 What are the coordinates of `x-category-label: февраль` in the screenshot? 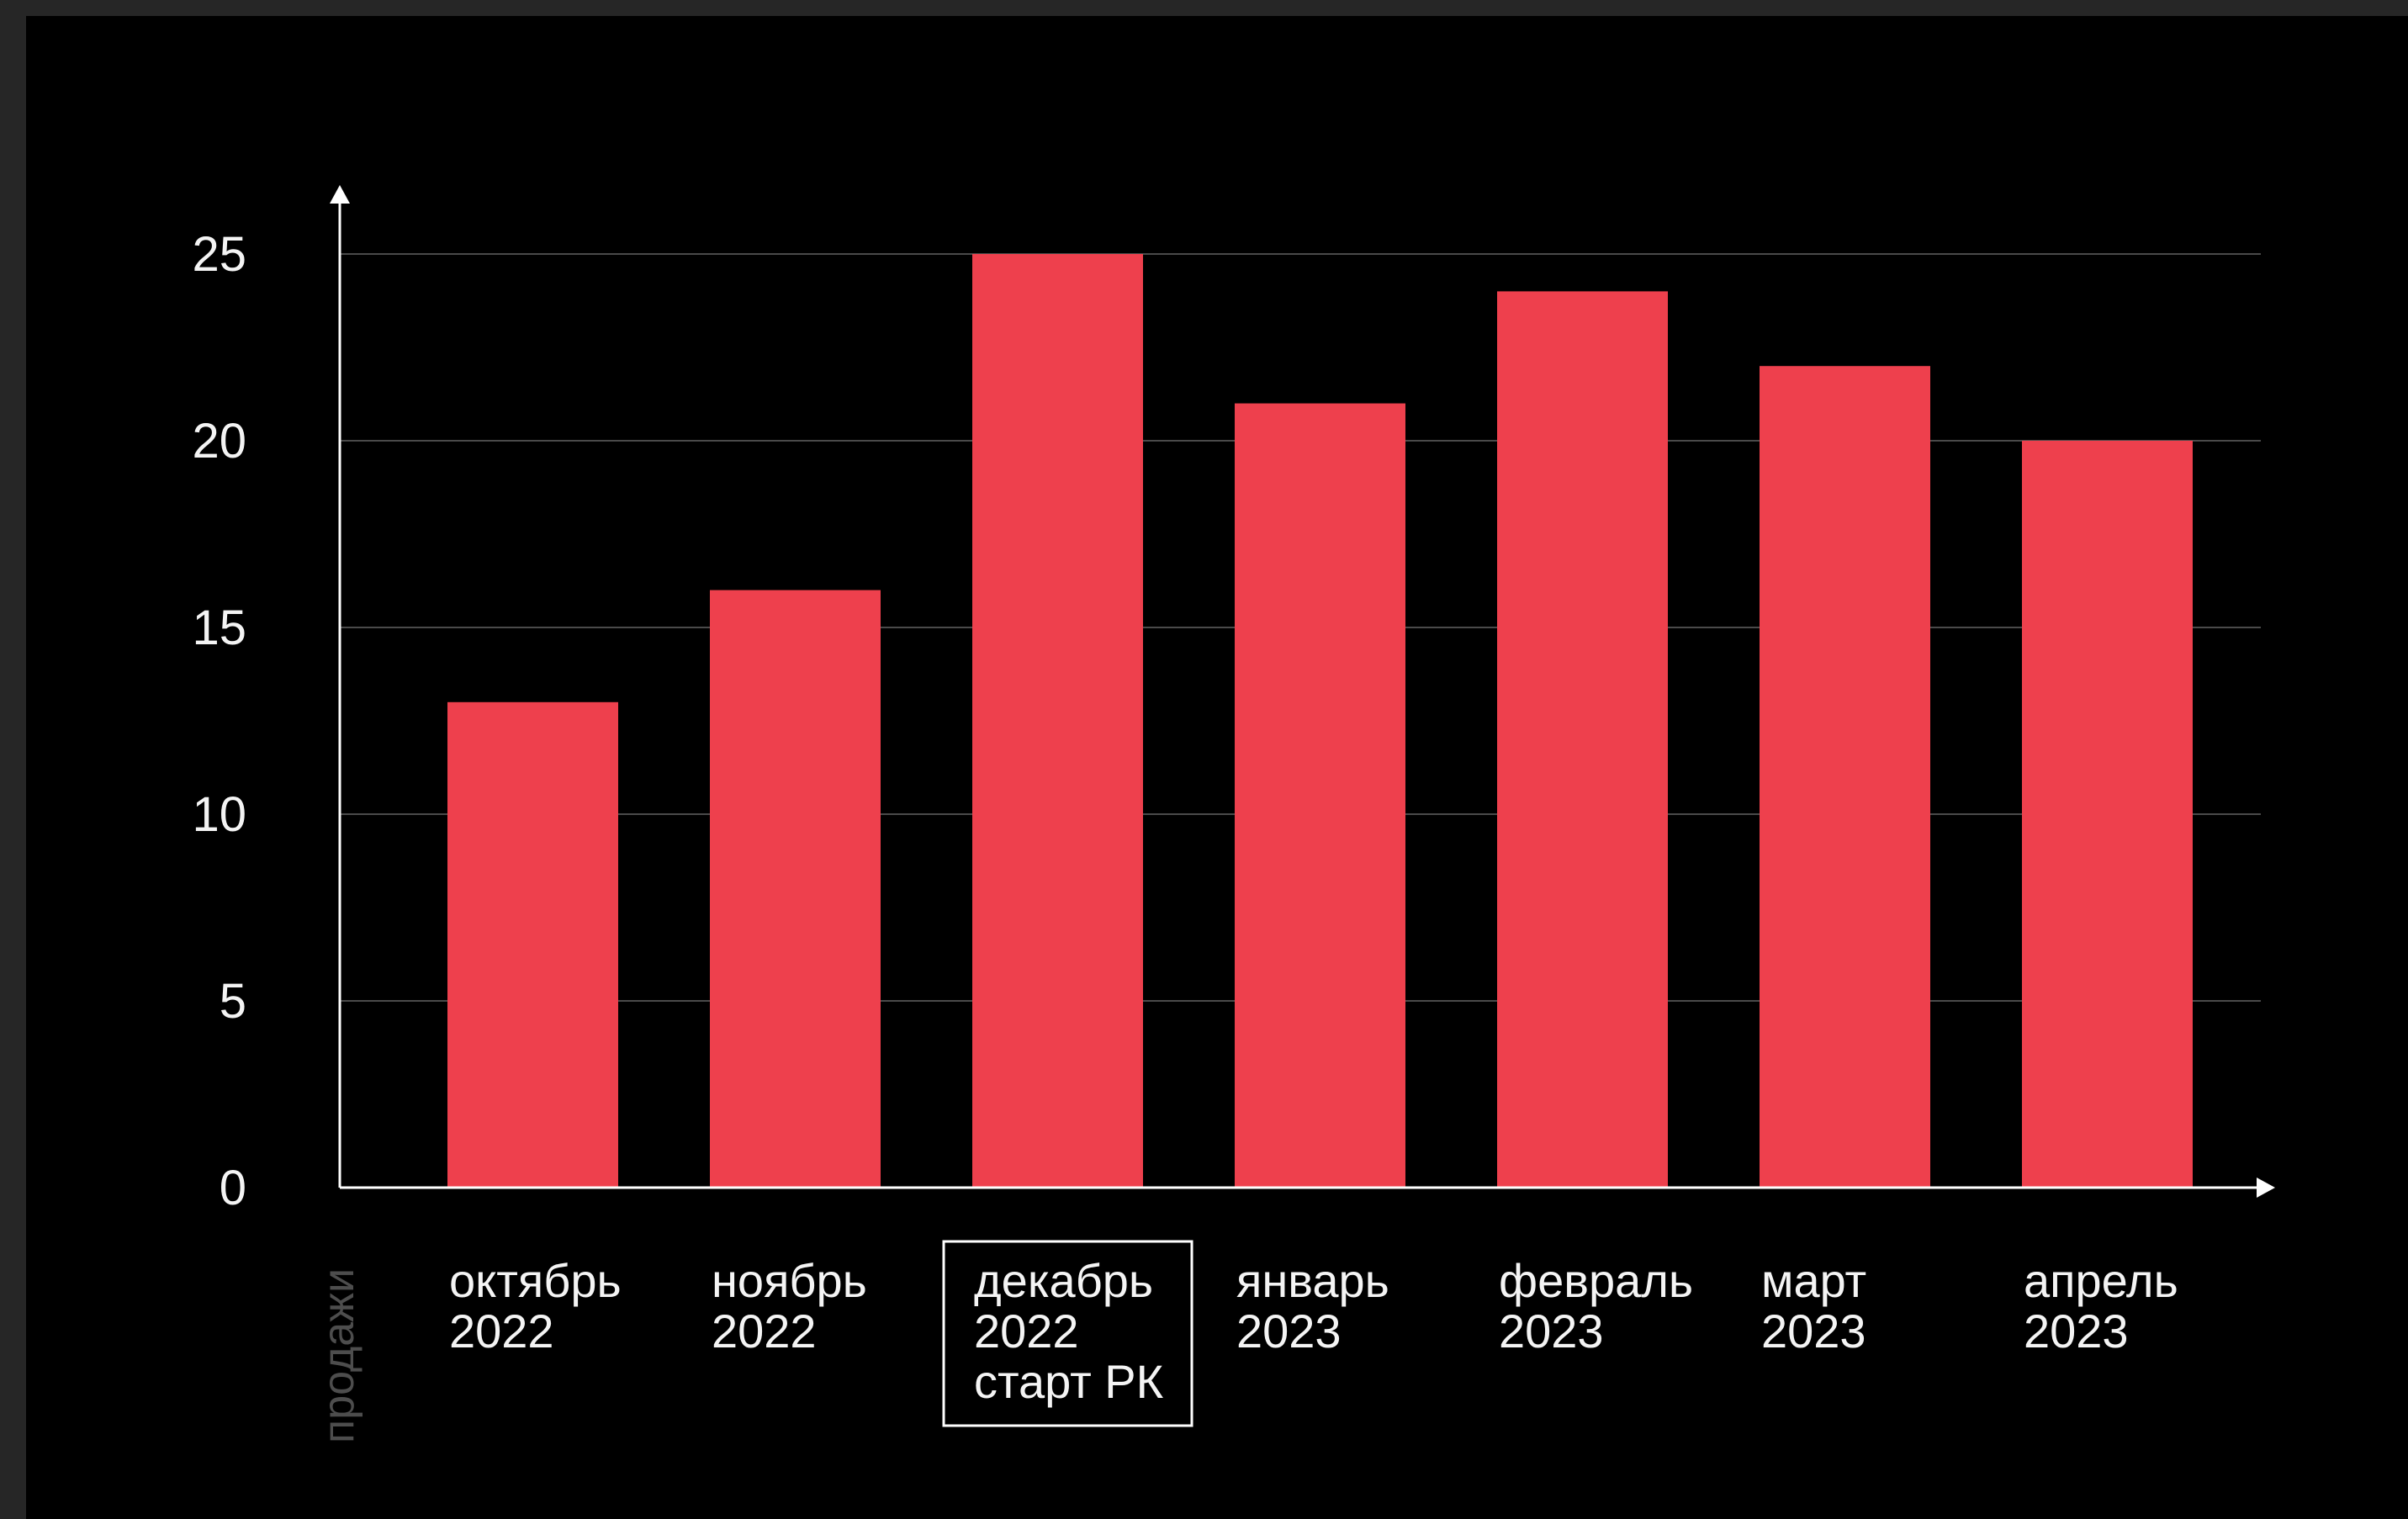 It's located at (1596, 1280).